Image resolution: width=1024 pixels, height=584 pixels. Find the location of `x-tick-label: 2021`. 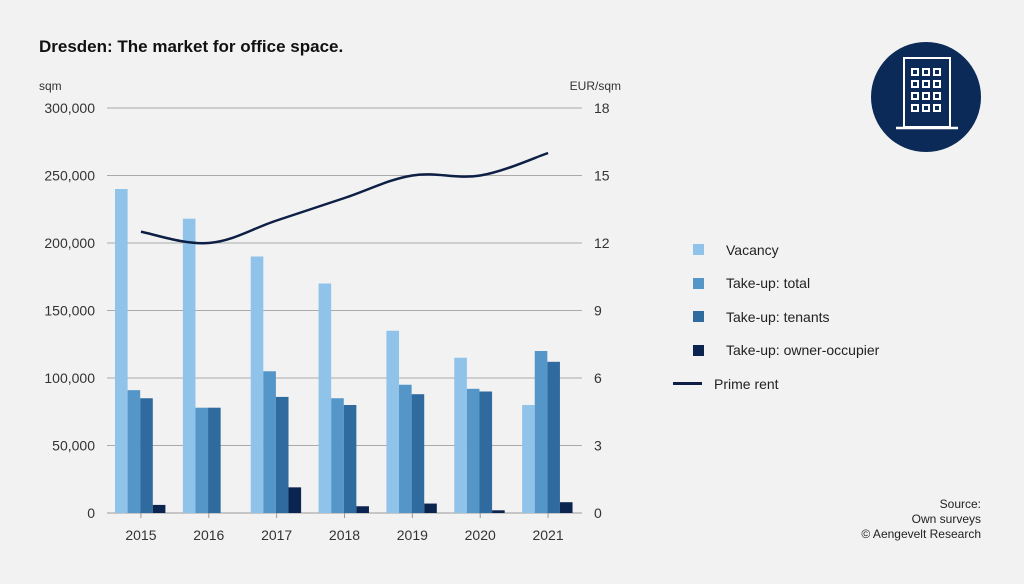

x-tick-label: 2021 is located at coordinates (547, 535).